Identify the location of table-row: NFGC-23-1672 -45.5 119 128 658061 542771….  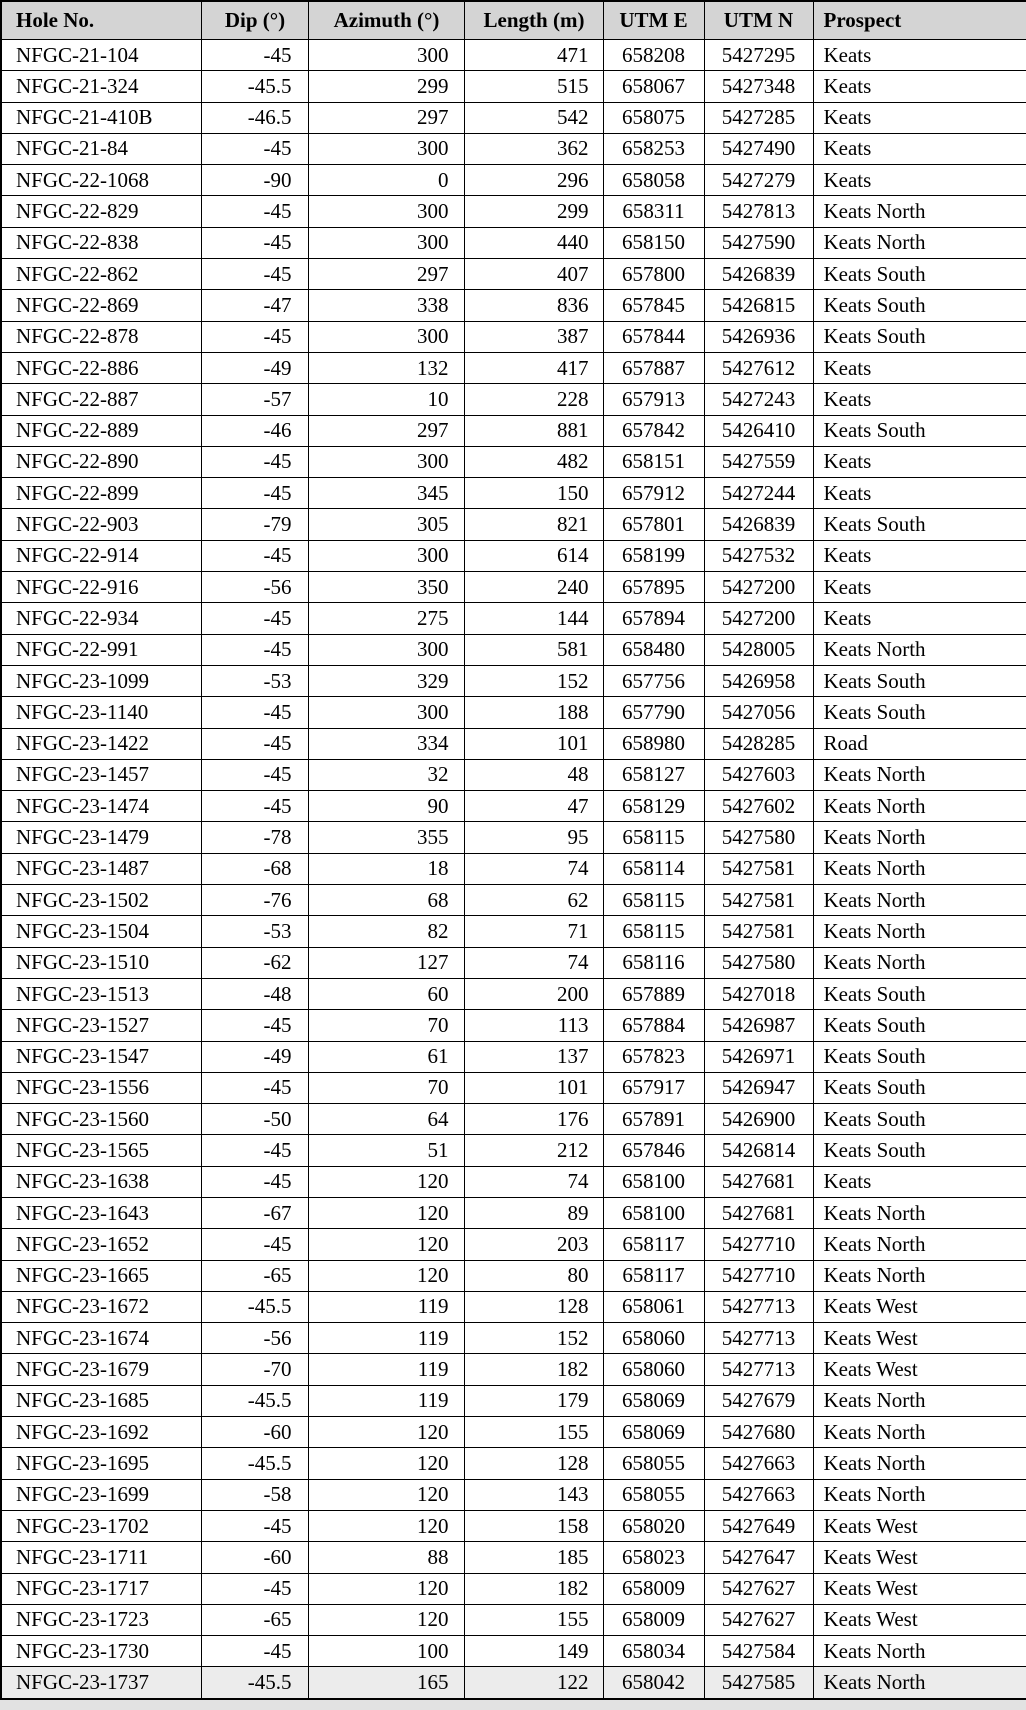
(513, 1307).